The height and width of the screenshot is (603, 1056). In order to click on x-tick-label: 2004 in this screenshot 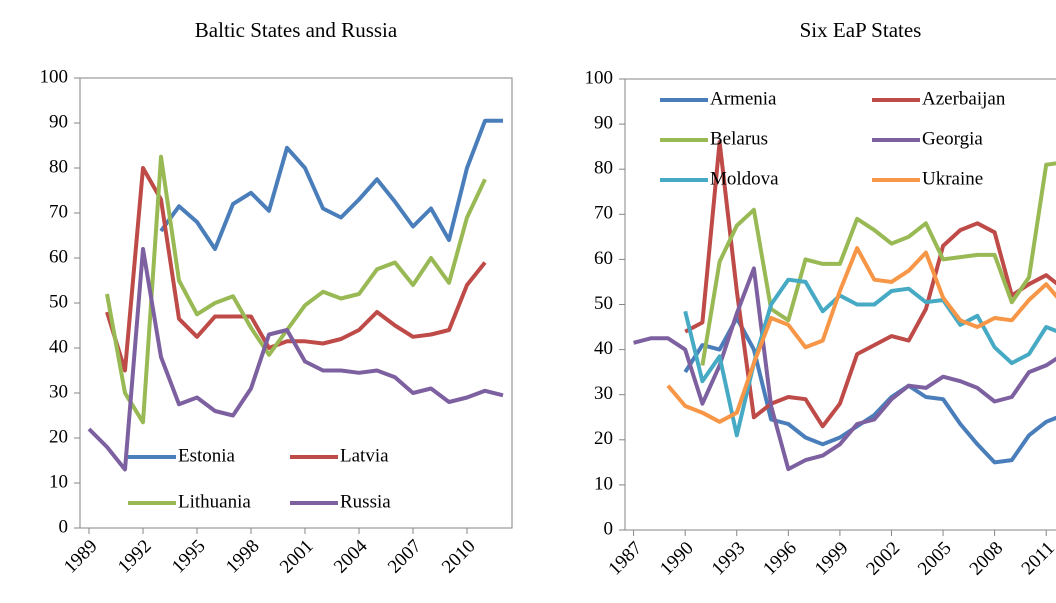, I will do `click(351, 556)`.